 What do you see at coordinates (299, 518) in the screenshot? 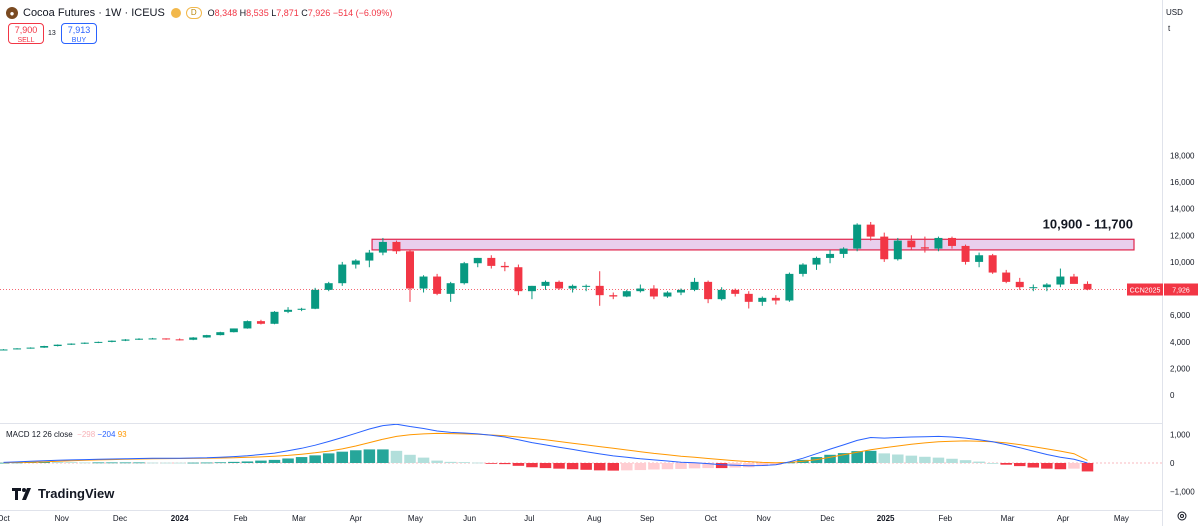
I see `time-axis-label: Mar` at bounding box center [299, 518].